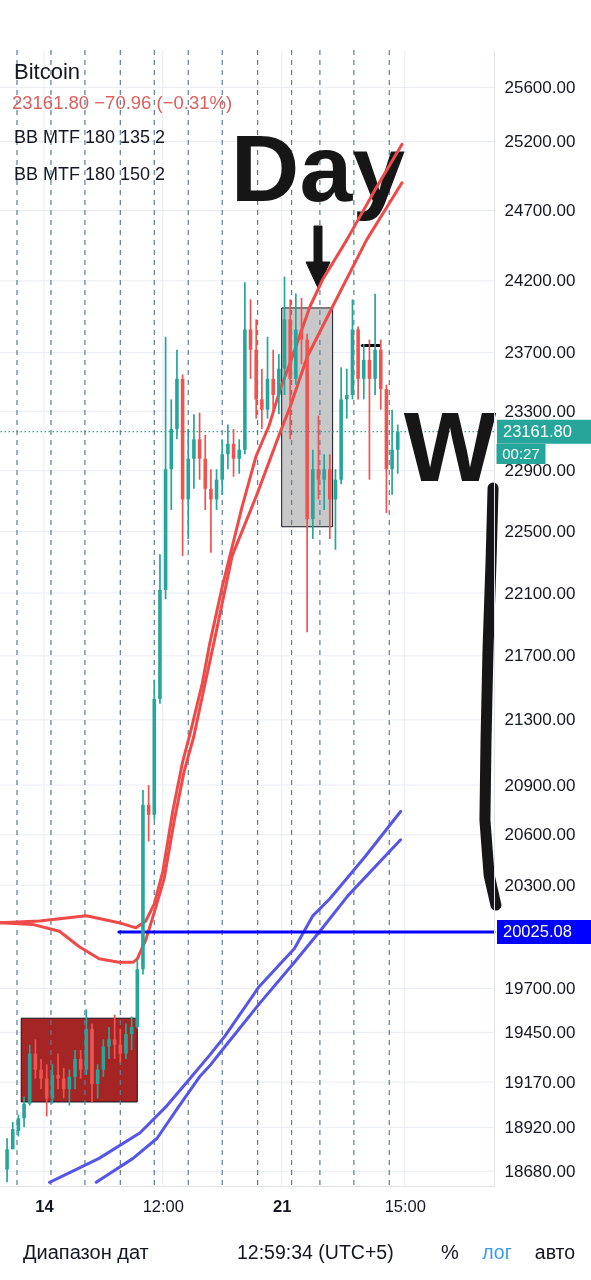 The image size is (591, 1280). What do you see at coordinates (47, 71) in the screenshot?
I see `chart-title: Bitcoin` at bounding box center [47, 71].